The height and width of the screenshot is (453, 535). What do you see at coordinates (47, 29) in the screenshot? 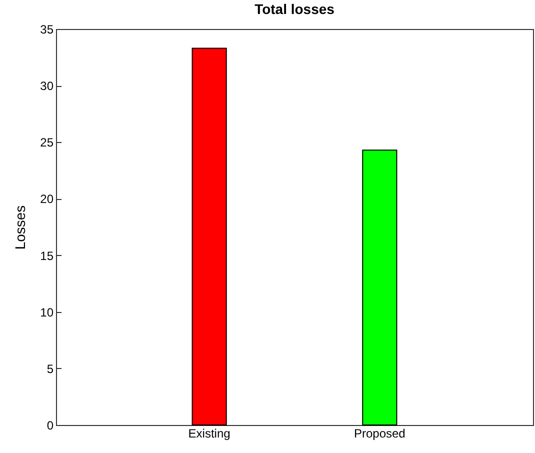
I see `y-tick-label: 35` at bounding box center [47, 29].